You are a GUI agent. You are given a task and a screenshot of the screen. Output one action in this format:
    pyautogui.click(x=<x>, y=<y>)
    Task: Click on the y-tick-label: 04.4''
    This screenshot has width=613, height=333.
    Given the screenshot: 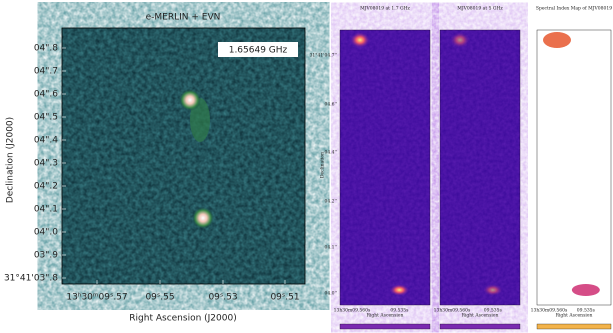 What is the action you would take?
    pyautogui.click(x=331, y=153)
    